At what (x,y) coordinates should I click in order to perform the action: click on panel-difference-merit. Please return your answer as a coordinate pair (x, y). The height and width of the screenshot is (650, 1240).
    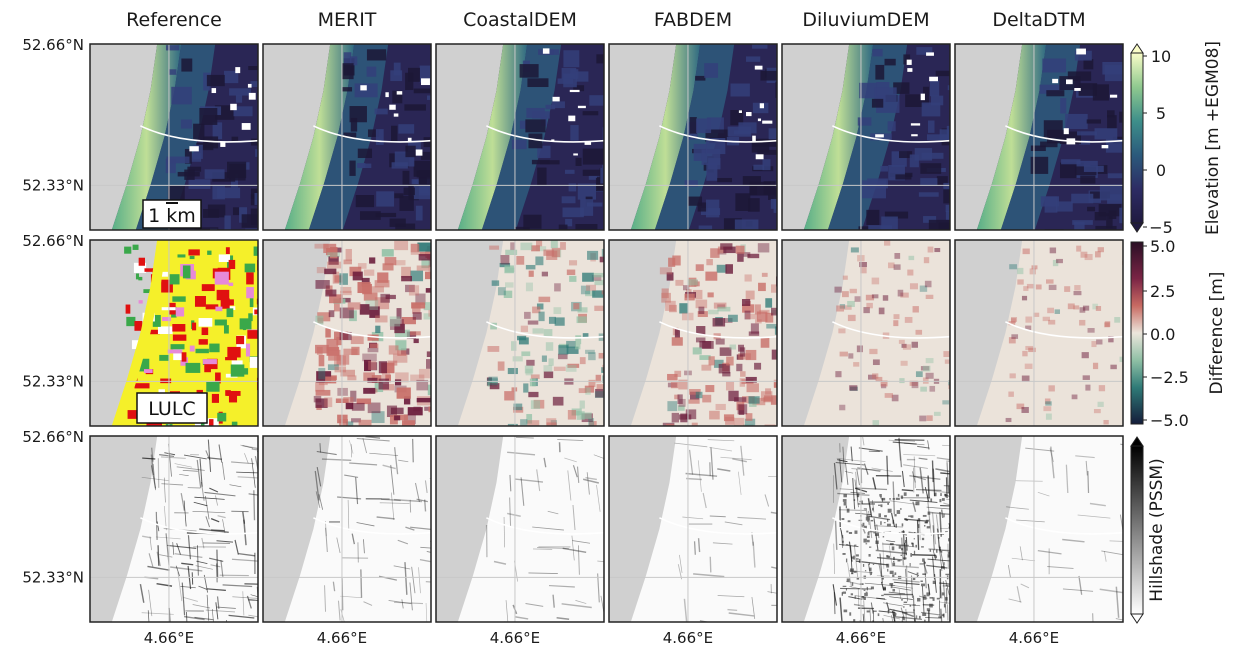
    Looking at the image, I should click on (347, 333).